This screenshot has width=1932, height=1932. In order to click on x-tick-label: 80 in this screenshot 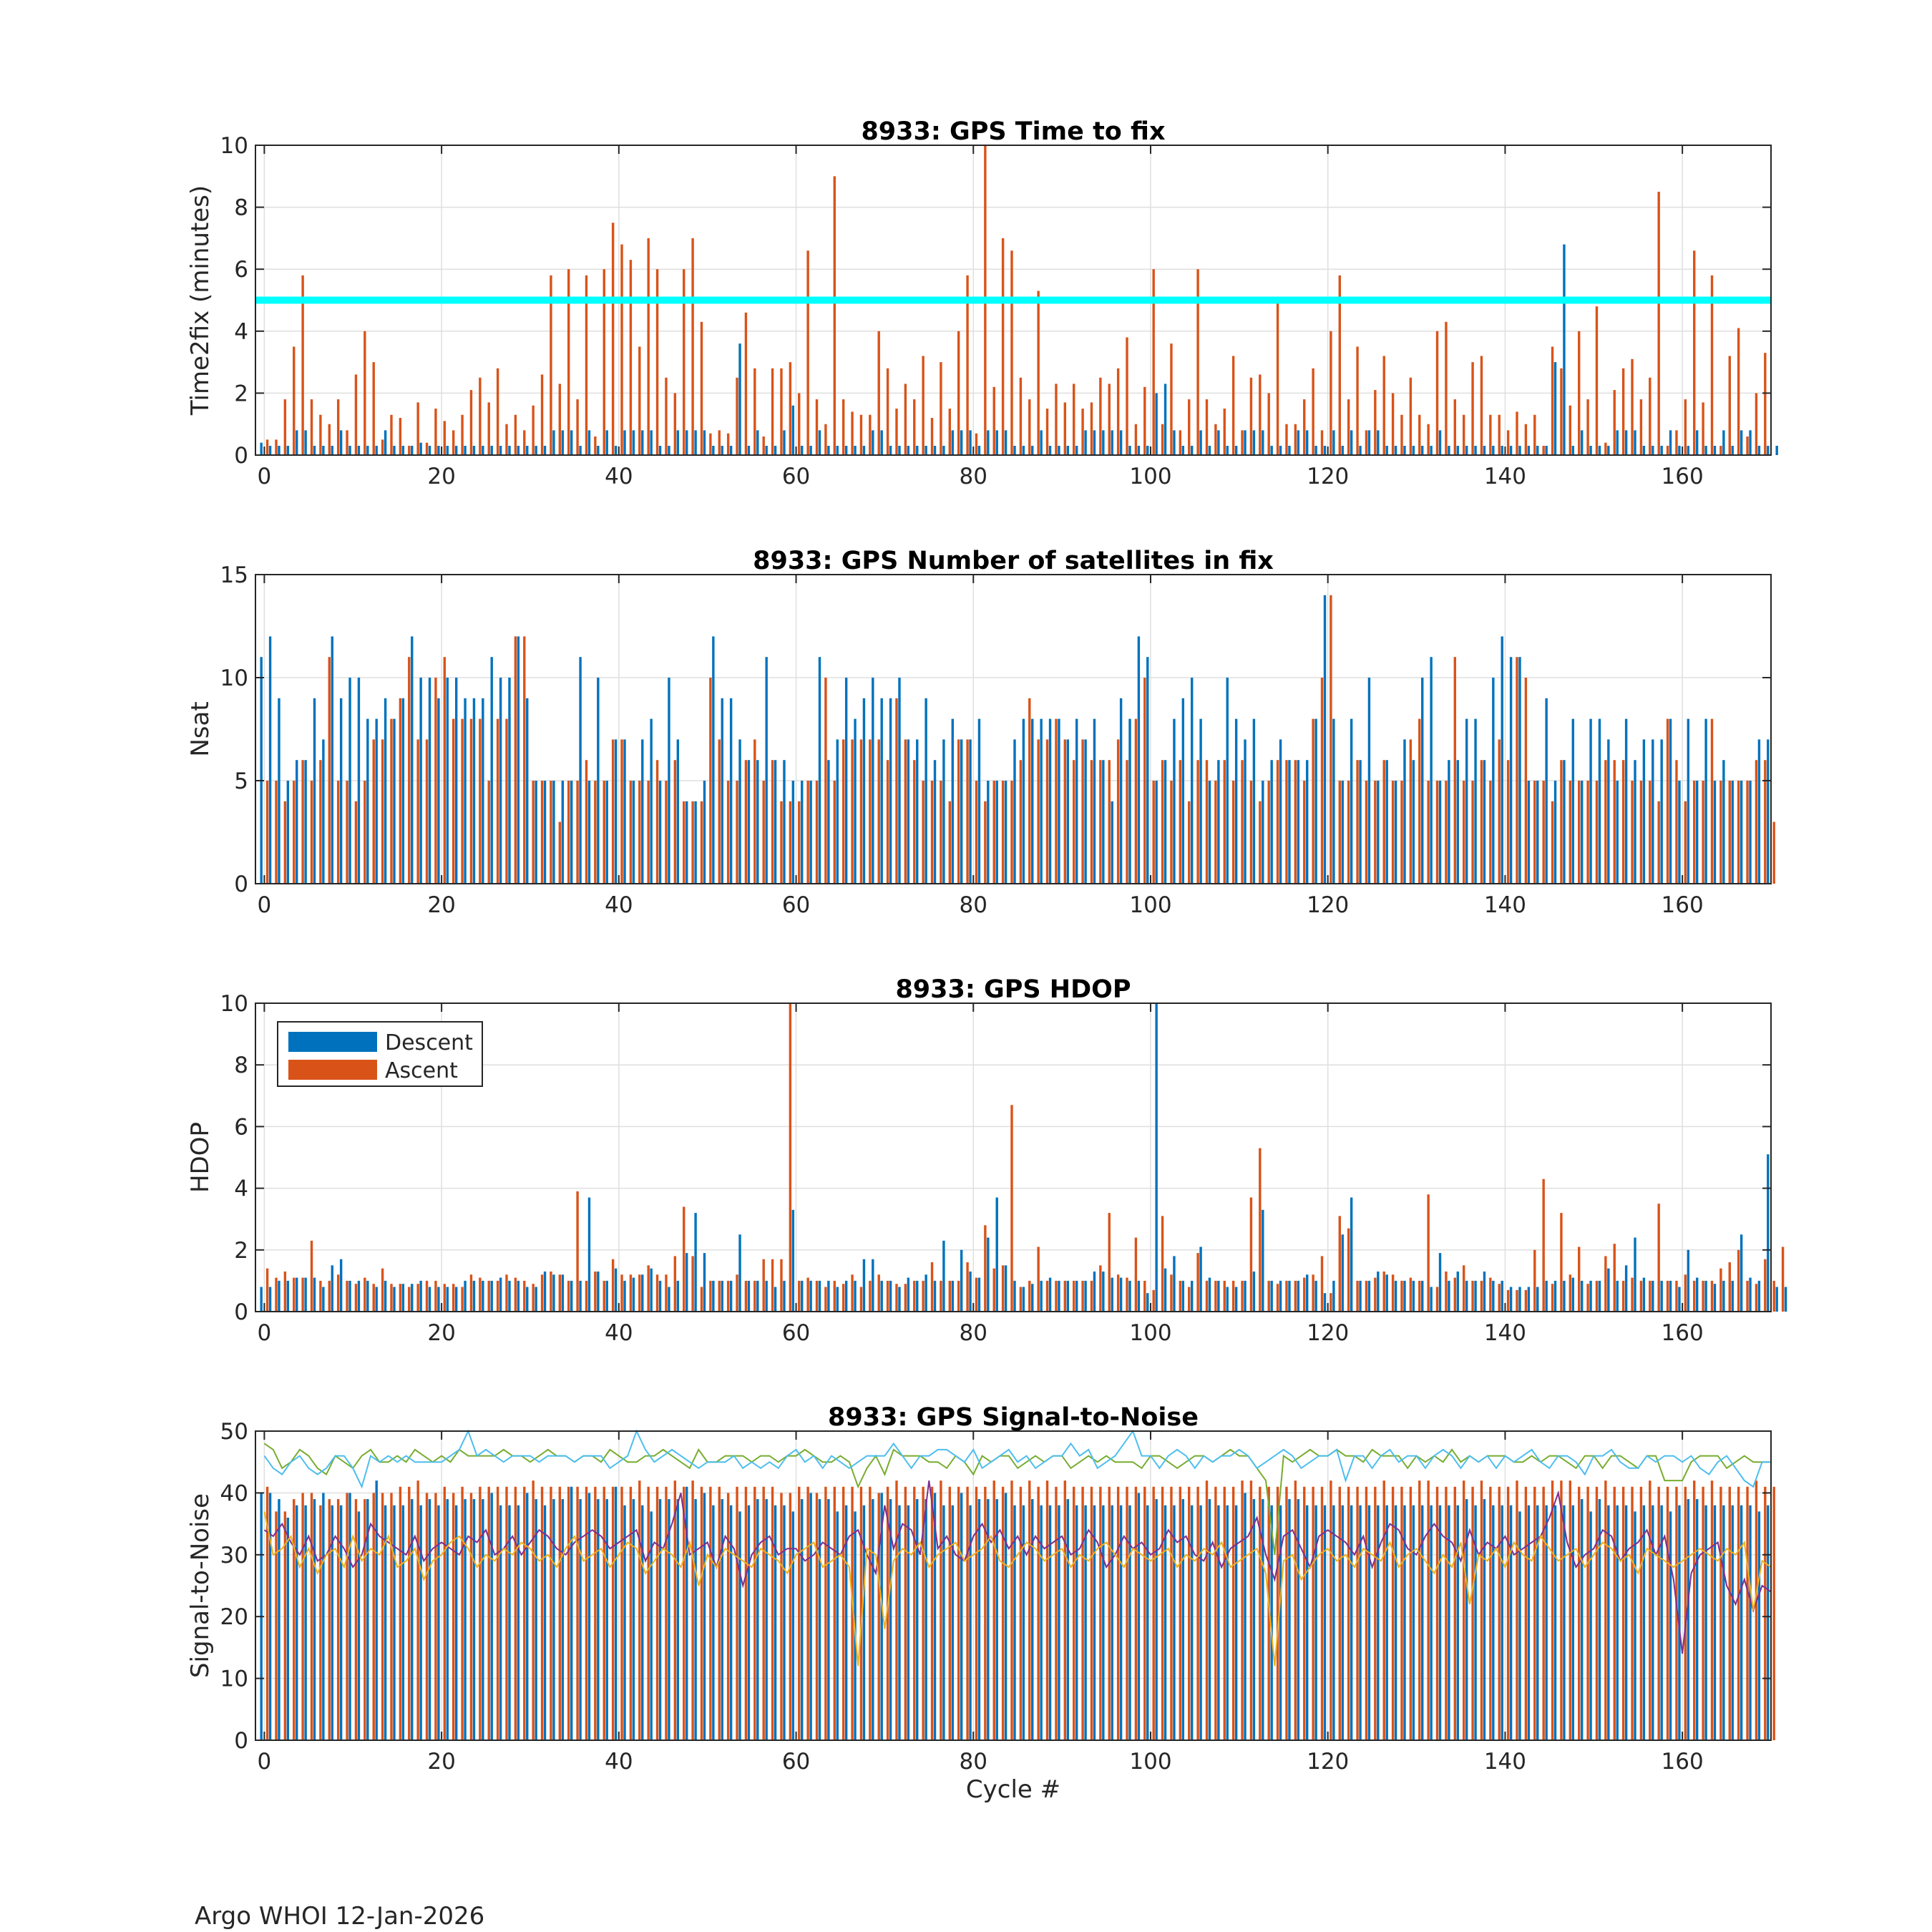, I will do `click(973, 1333)`.